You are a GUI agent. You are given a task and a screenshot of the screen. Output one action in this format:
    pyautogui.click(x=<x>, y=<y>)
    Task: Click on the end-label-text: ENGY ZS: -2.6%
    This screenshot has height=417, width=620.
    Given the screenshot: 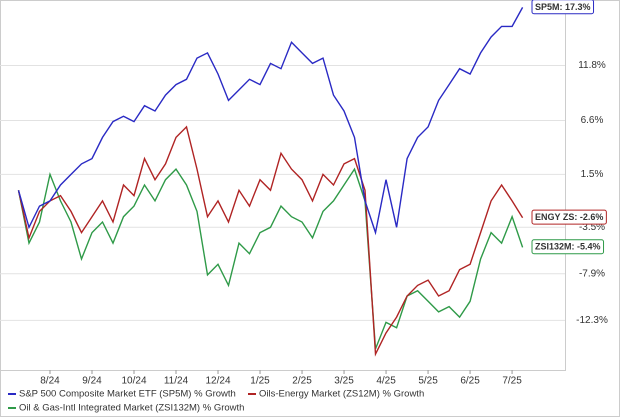 What is the action you would take?
    pyautogui.click(x=569, y=217)
    